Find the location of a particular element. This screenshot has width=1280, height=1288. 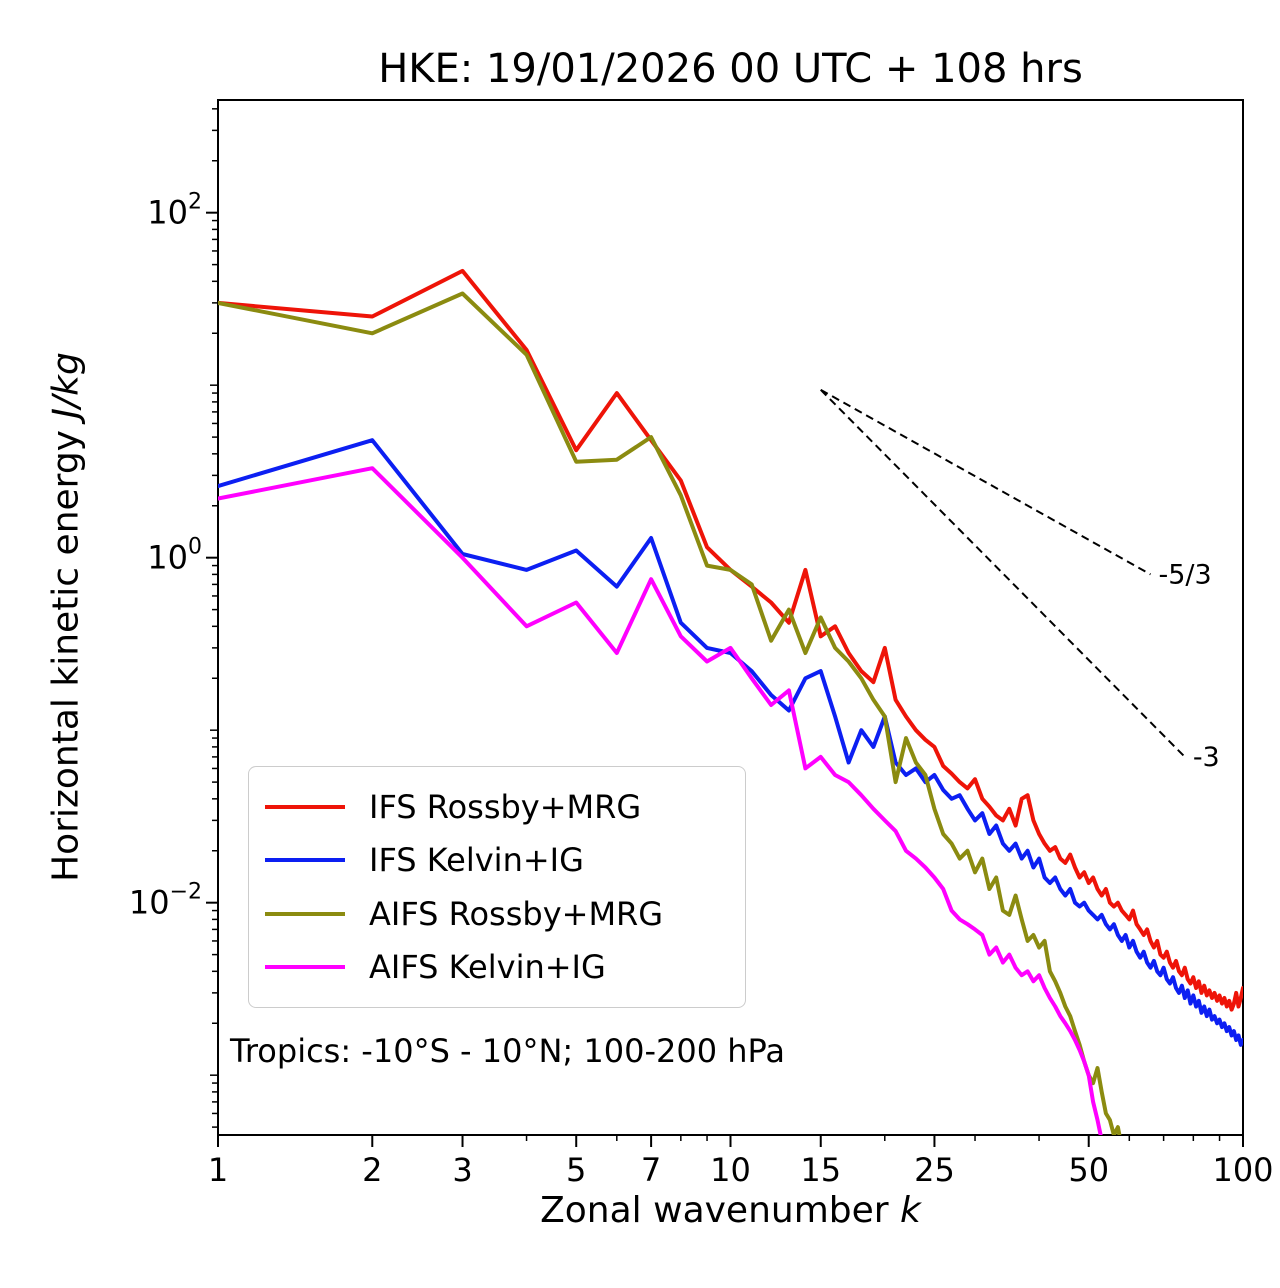

svg-text: 2 is located at coordinates (372, 1170).